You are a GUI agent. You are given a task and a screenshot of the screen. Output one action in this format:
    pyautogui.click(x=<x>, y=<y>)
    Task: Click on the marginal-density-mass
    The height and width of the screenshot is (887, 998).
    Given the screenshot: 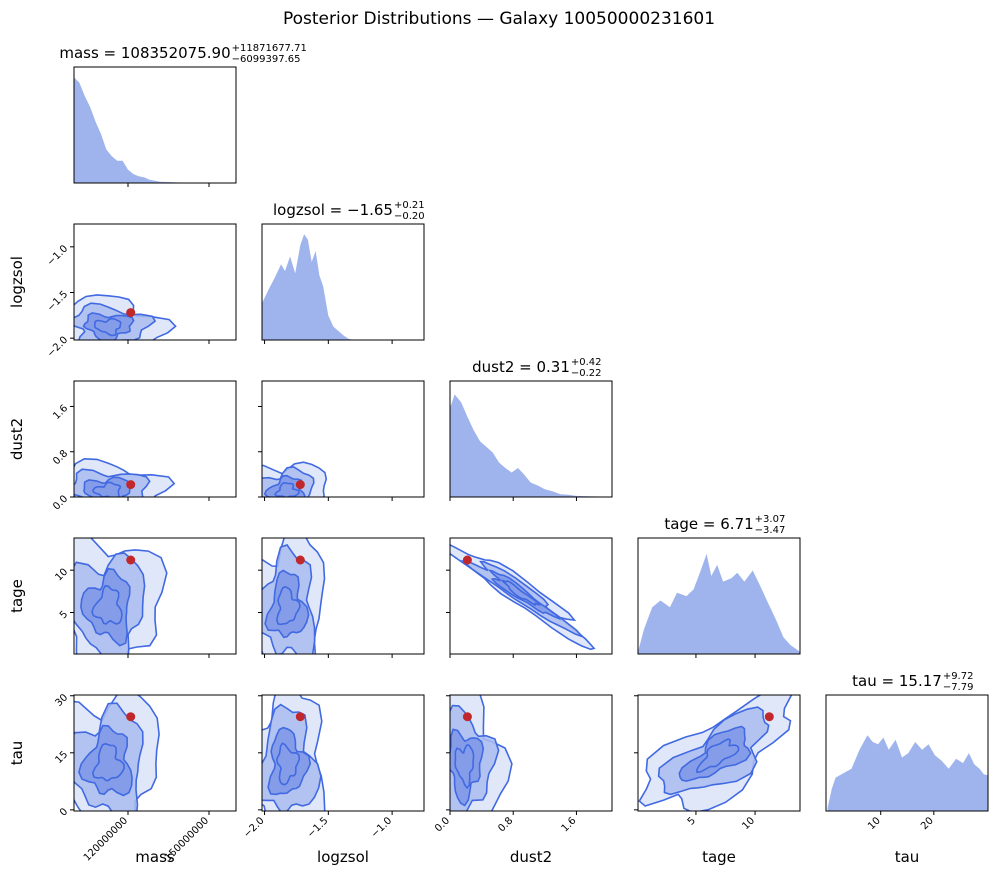 What is the action you would take?
    pyautogui.click(x=155, y=130)
    